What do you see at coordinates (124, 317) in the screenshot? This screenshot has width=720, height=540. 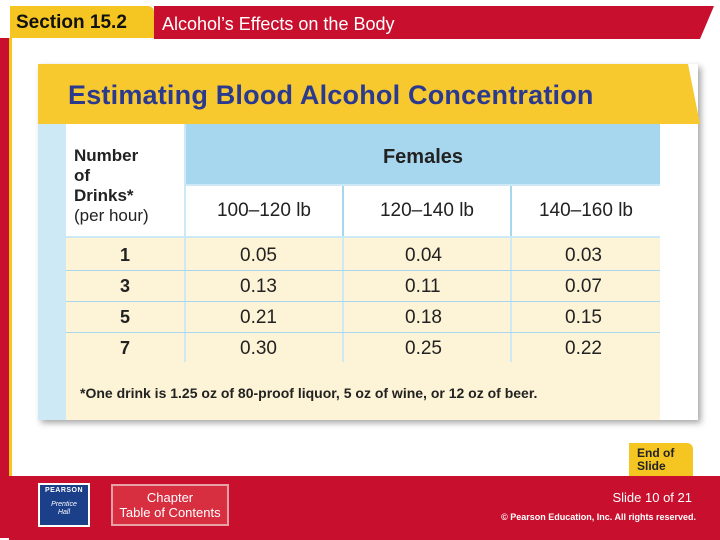 I see `drinks-cell: 5` at bounding box center [124, 317].